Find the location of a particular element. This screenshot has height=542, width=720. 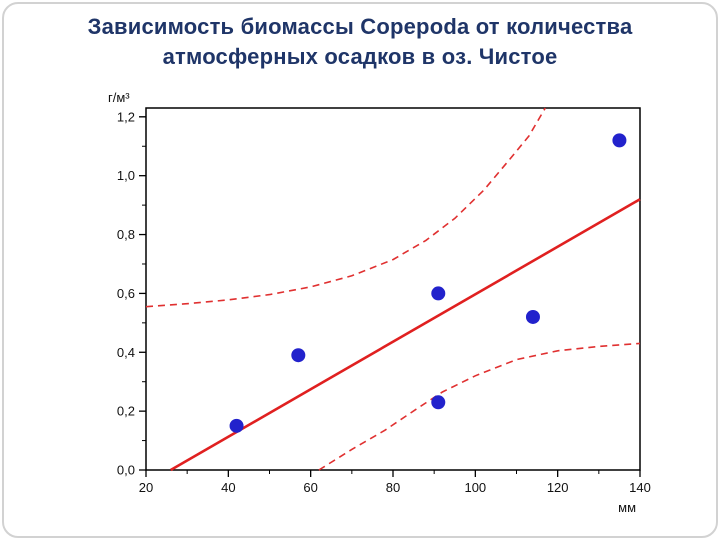

y-tick-label: 0,8 is located at coordinates (126, 234).